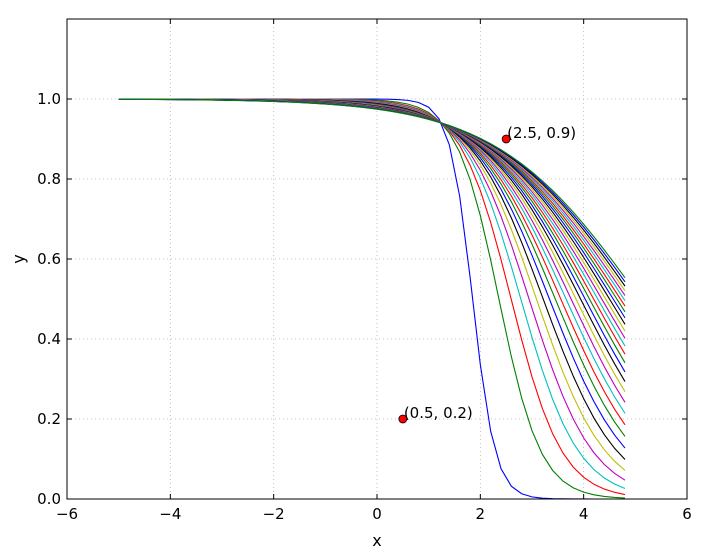  Describe the element at coordinates (377, 514) in the screenshot. I see `x-tick-label: 0` at that location.